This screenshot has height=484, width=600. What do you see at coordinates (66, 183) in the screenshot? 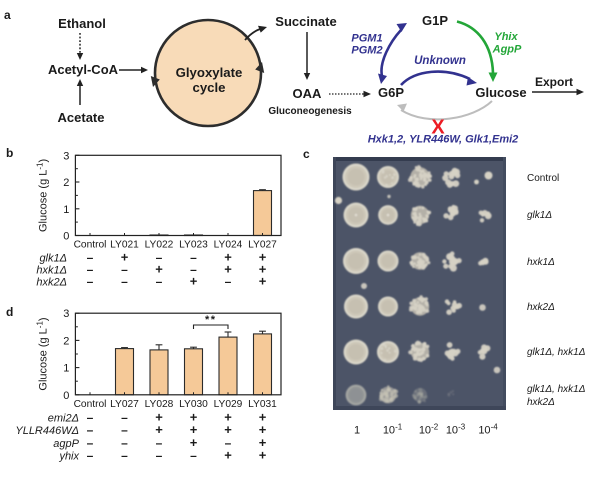
I see `svg-text: 2` at bounding box center [66, 183].